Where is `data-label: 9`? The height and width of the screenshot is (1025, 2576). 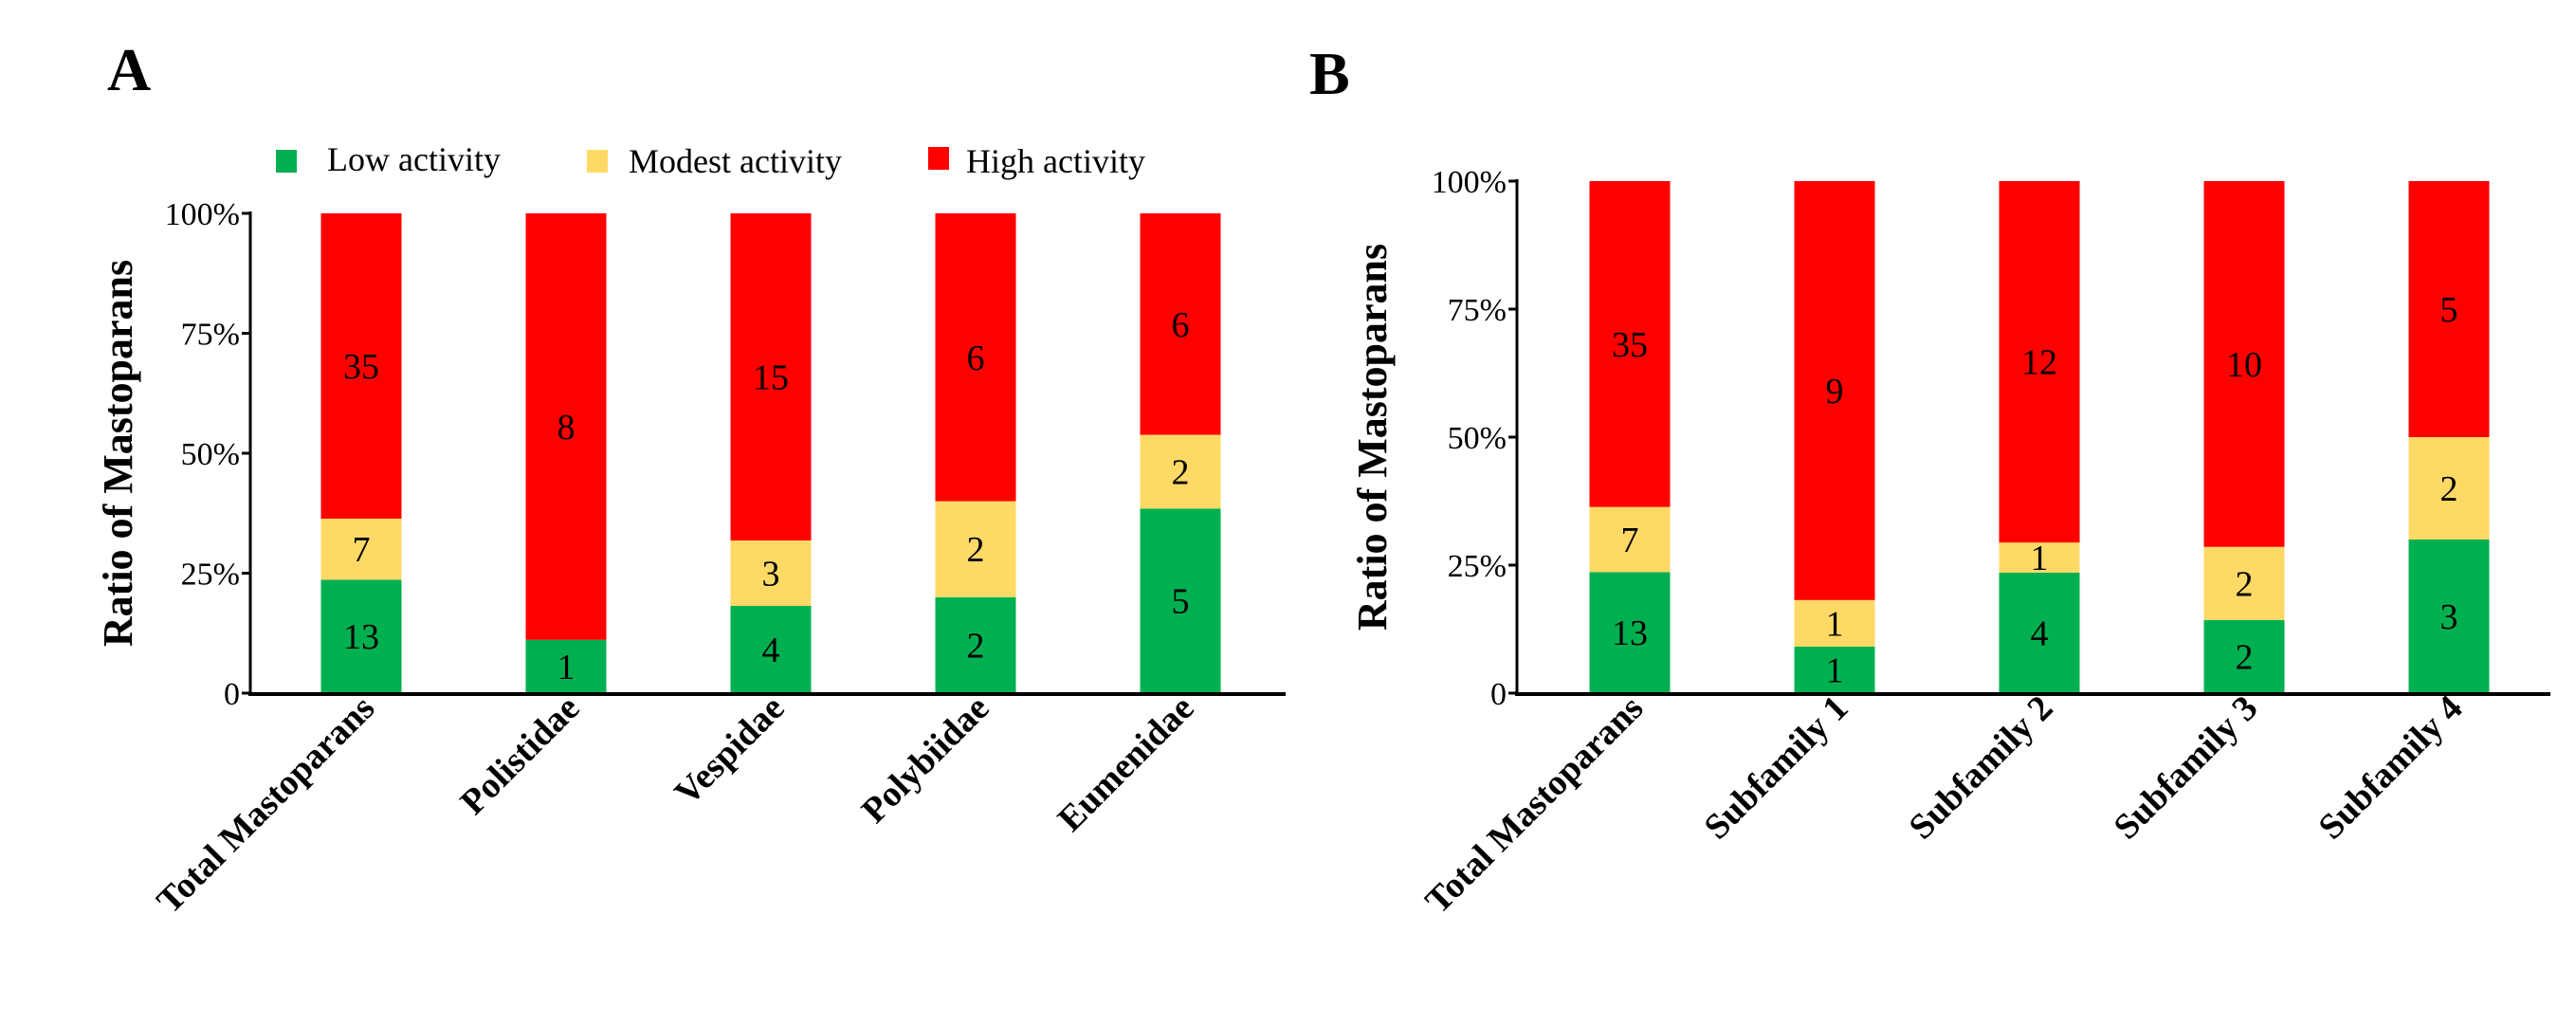
data-label: 9 is located at coordinates (1835, 392).